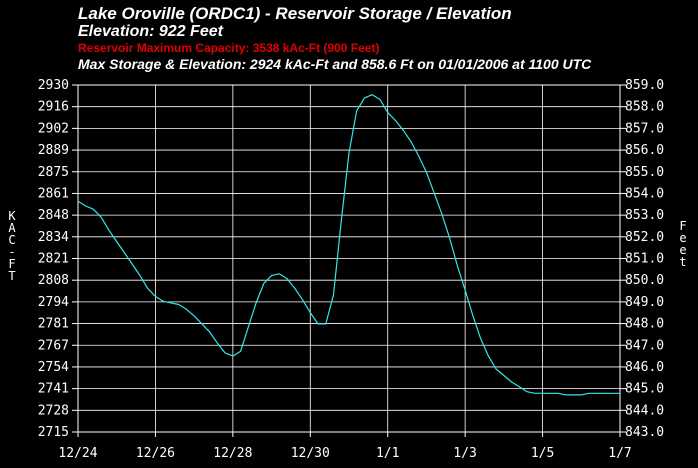  I want to click on y-tick-label: 2861, so click(53, 193).